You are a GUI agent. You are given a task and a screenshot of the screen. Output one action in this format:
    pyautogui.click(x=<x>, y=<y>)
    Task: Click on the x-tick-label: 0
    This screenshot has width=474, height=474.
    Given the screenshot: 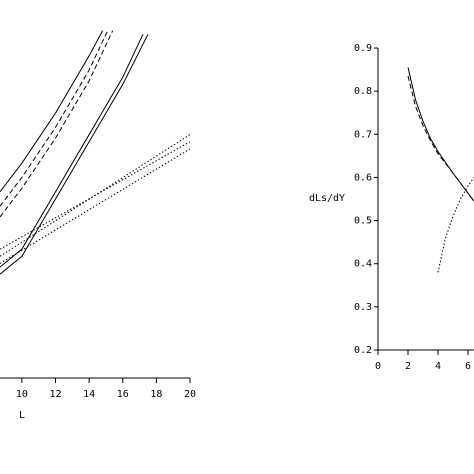 What is the action you would take?
    pyautogui.click(x=378, y=366)
    